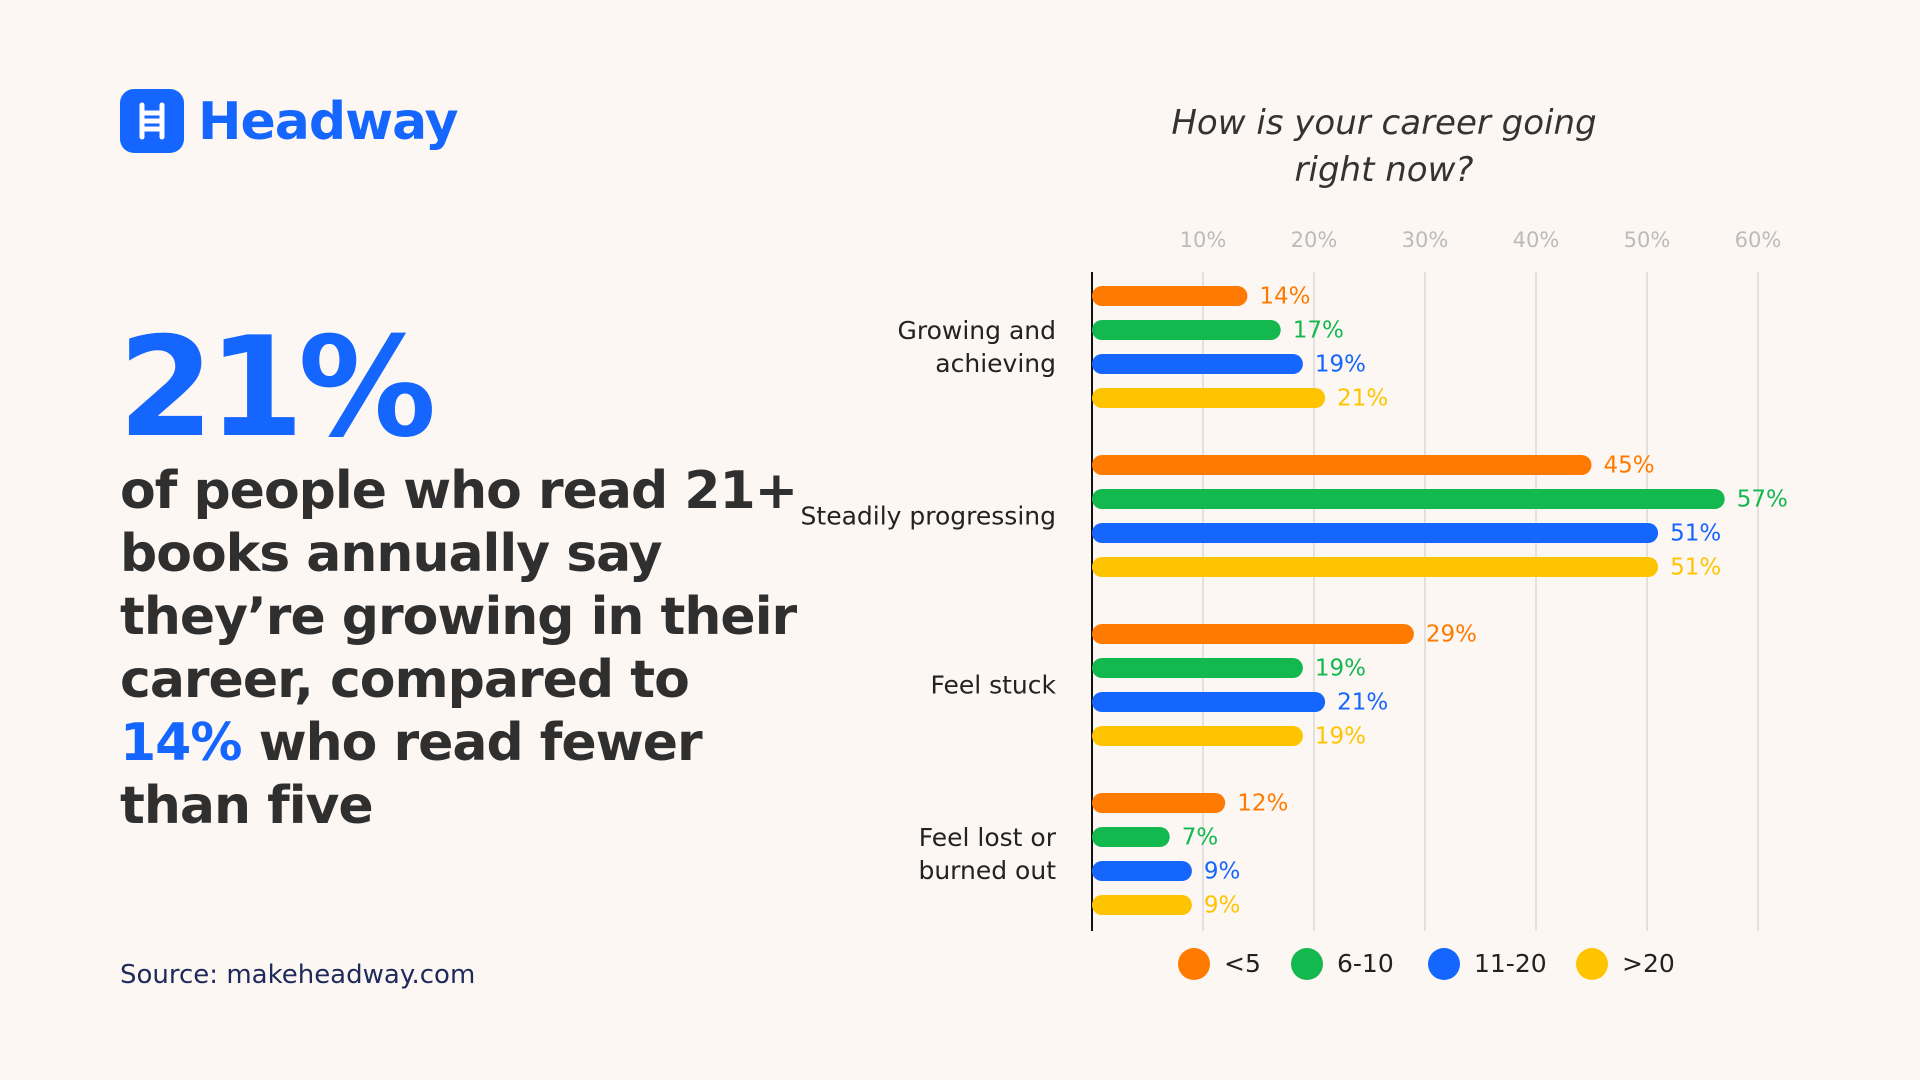 Image resolution: width=1920 pixels, height=1080 pixels. Describe the element at coordinates (1762, 500) in the screenshot. I see `value-label: 57%` at that location.